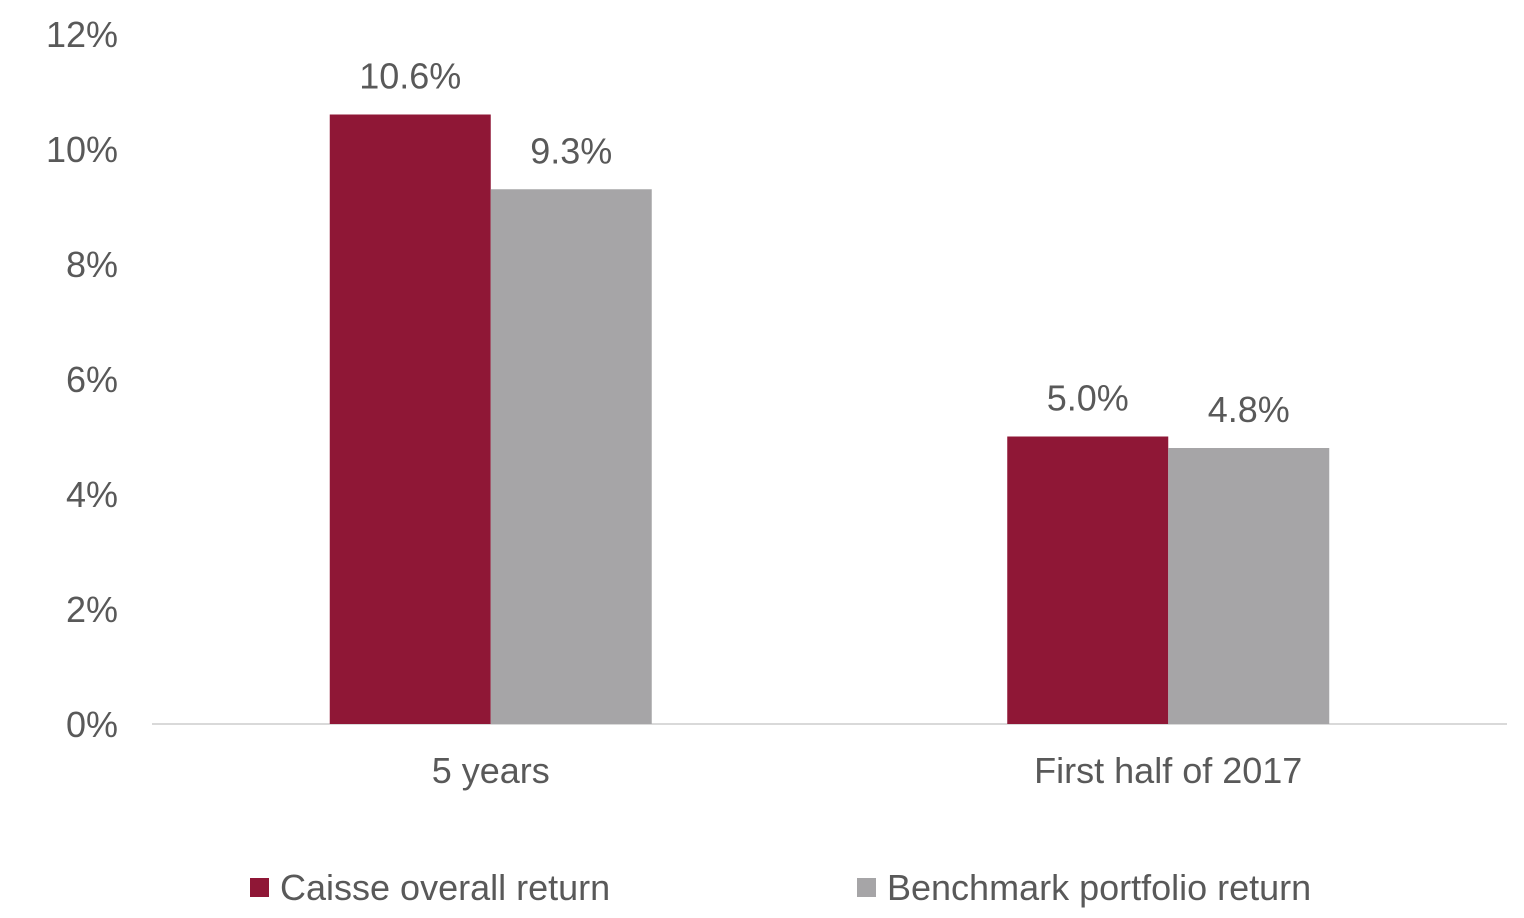 This screenshot has width=1524, height=918. I want to click on y-tick-label: 2%, so click(92, 609).